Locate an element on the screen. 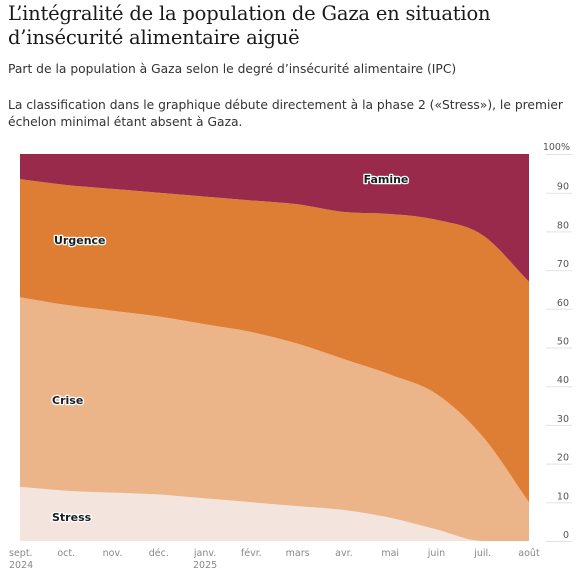  x-tick-label: janv. is located at coordinates (204, 553).